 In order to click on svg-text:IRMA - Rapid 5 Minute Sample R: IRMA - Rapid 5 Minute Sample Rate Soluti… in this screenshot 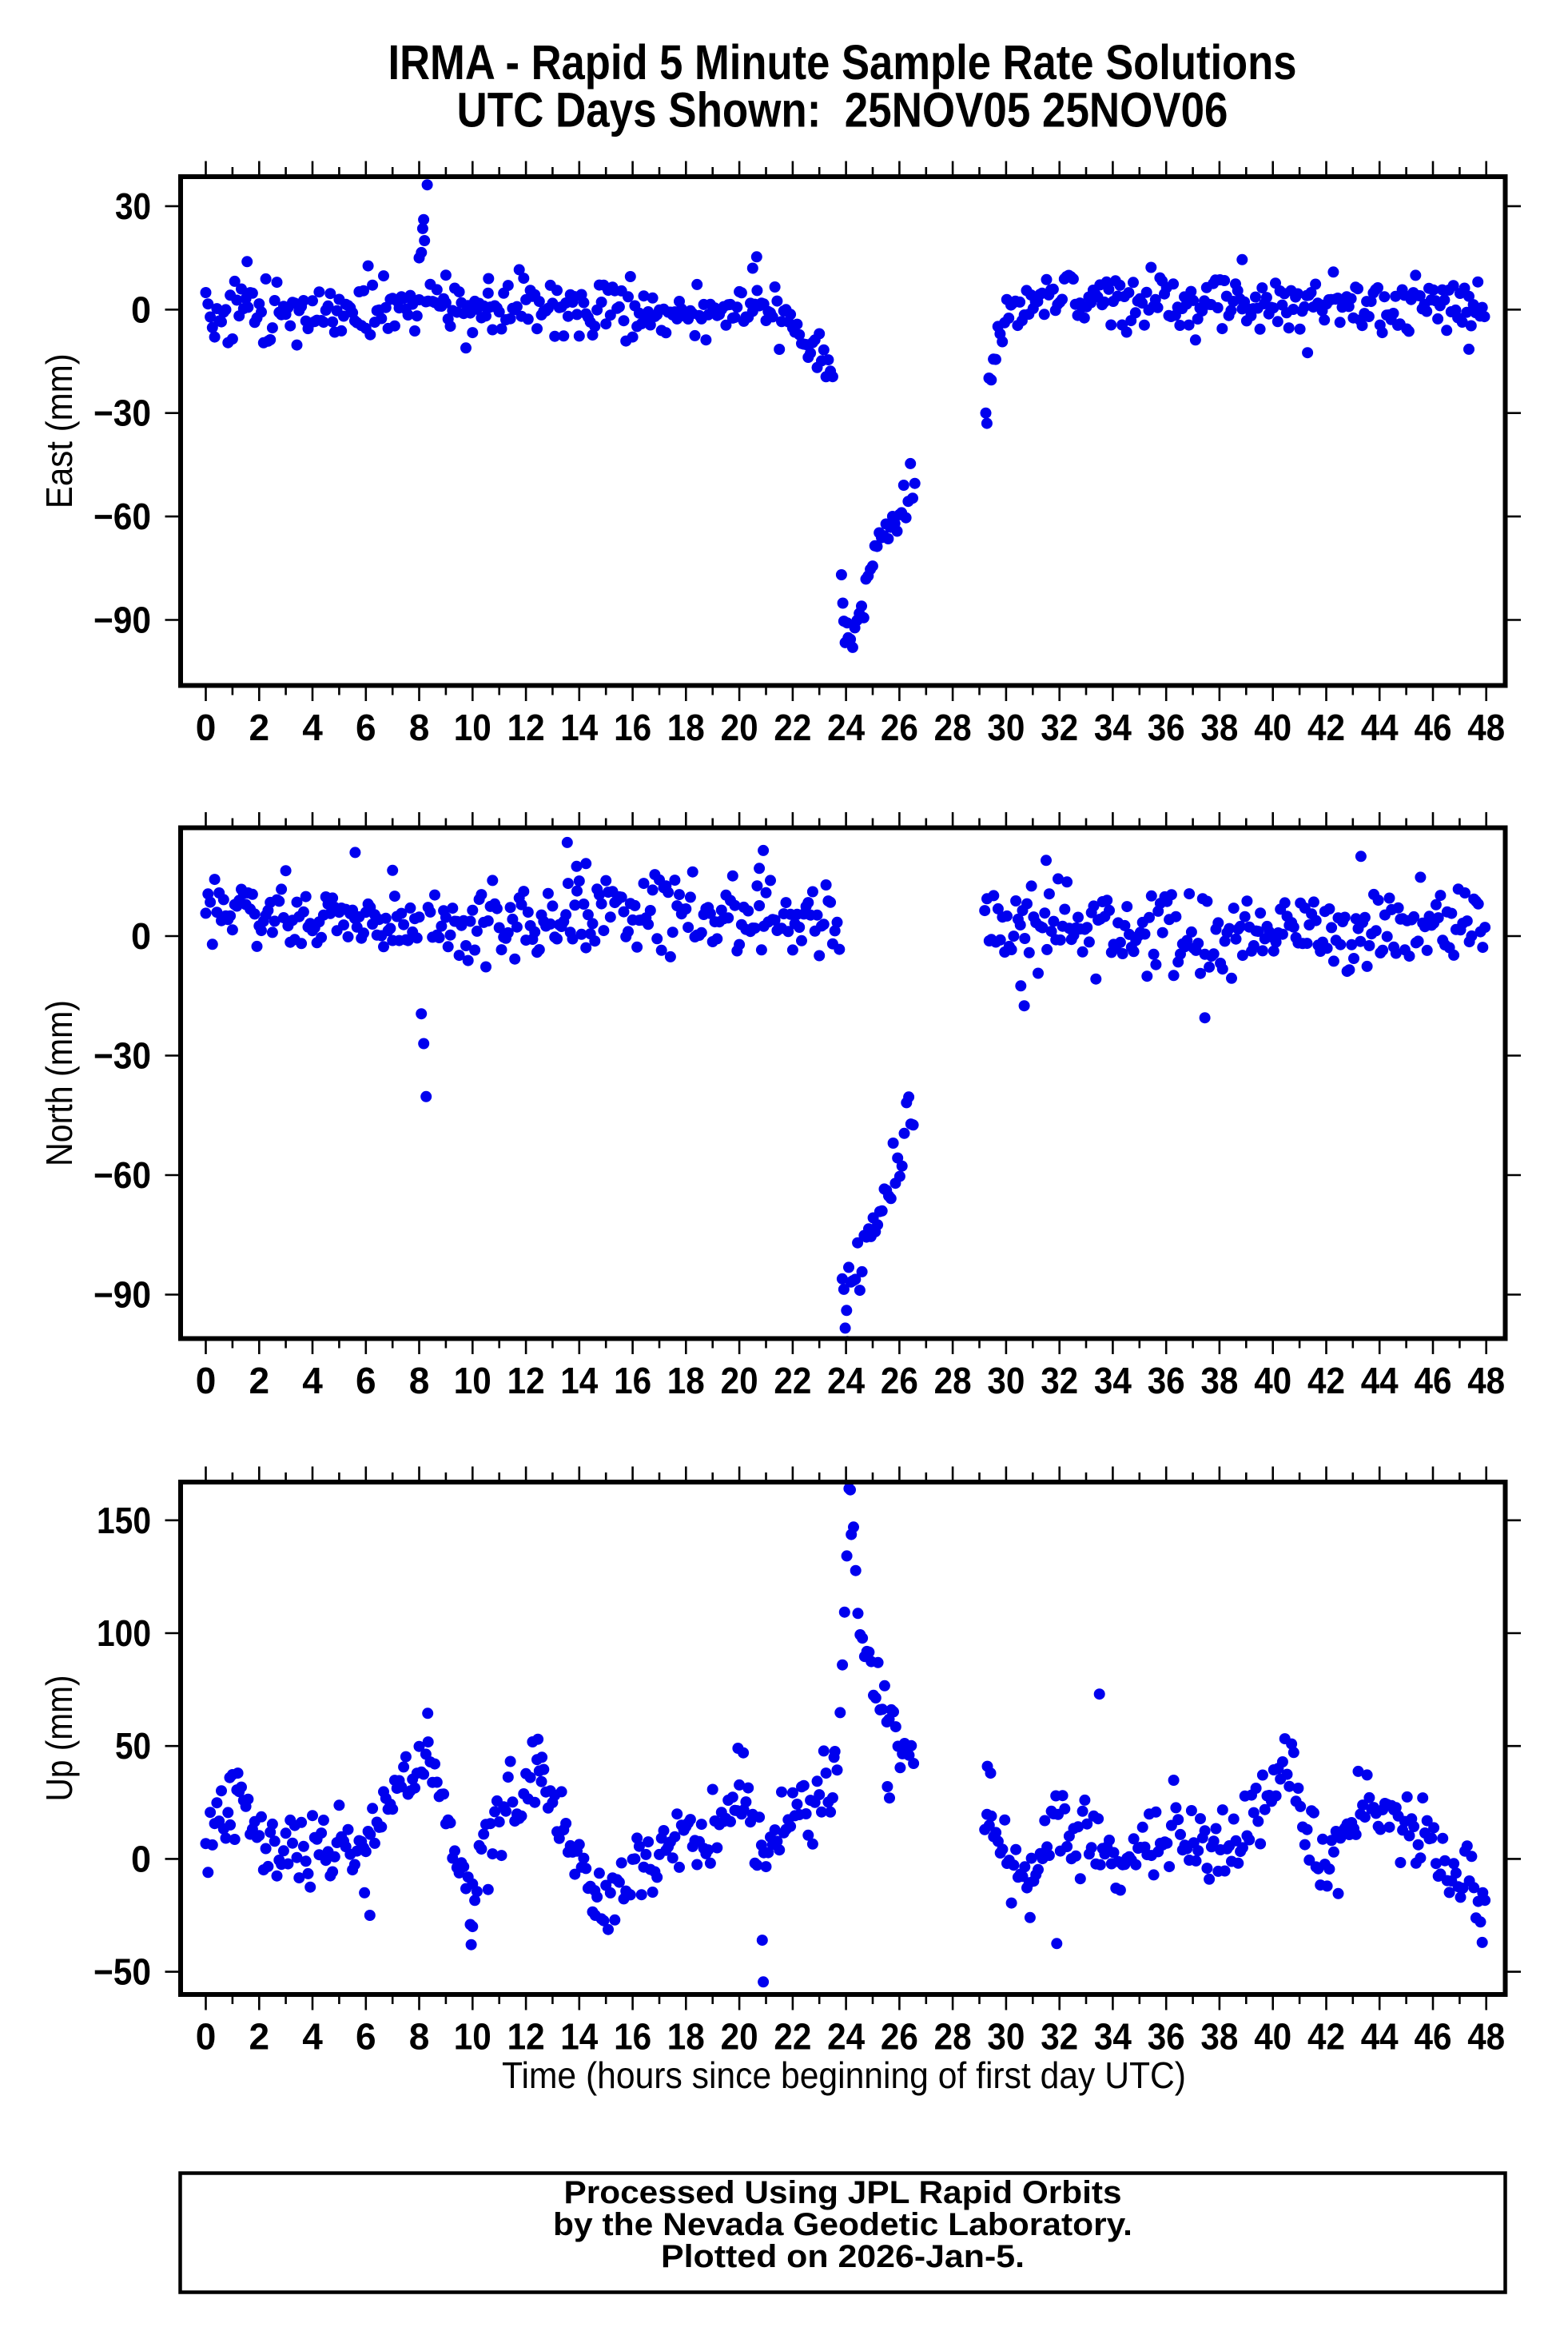, I will do `click(842, 62)`.